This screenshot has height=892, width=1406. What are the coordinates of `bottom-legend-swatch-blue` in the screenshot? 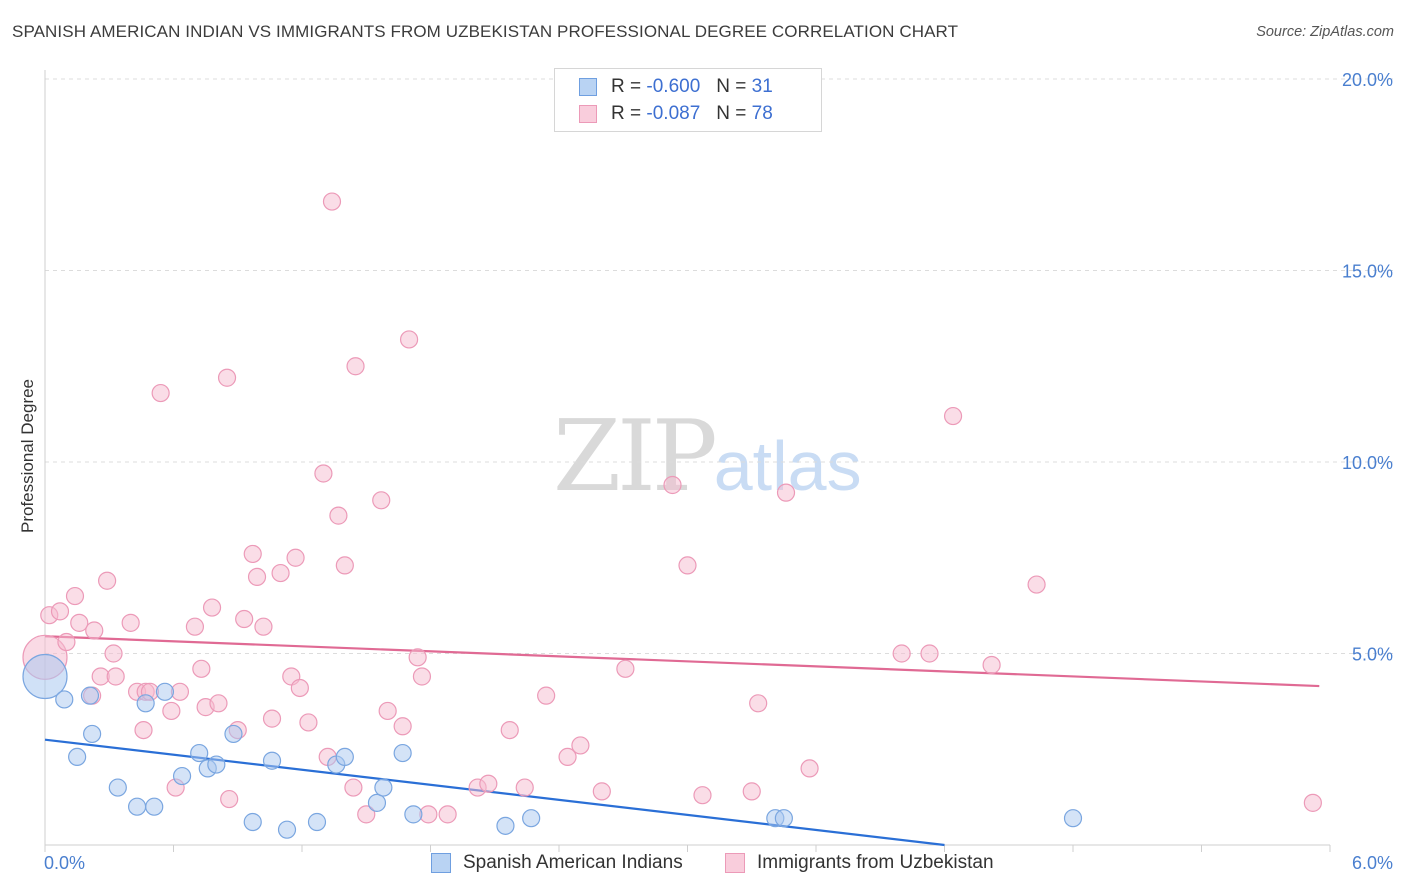 It's located at (441, 863).